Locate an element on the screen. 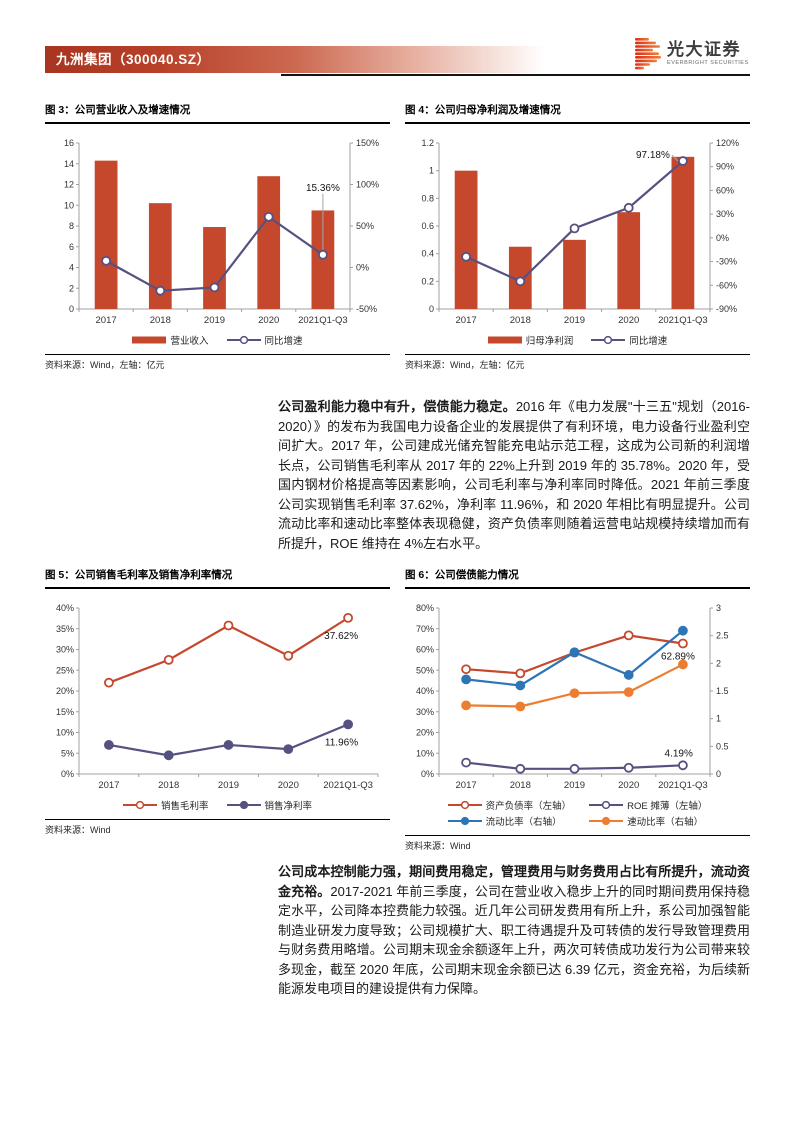 Image resolution: width=793 pixels, height=1122 pixels. figure-5-legend: 销售毛利率 销售净利率 is located at coordinates (217, 805).